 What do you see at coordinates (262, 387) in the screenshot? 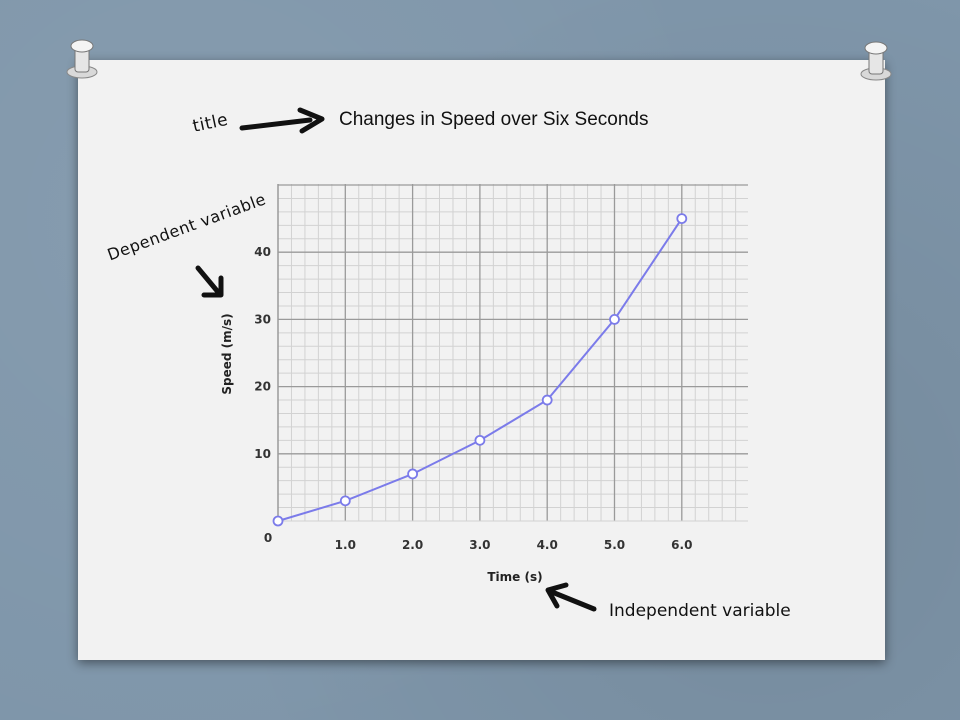
I see `y-tick-label: 20` at bounding box center [262, 387].